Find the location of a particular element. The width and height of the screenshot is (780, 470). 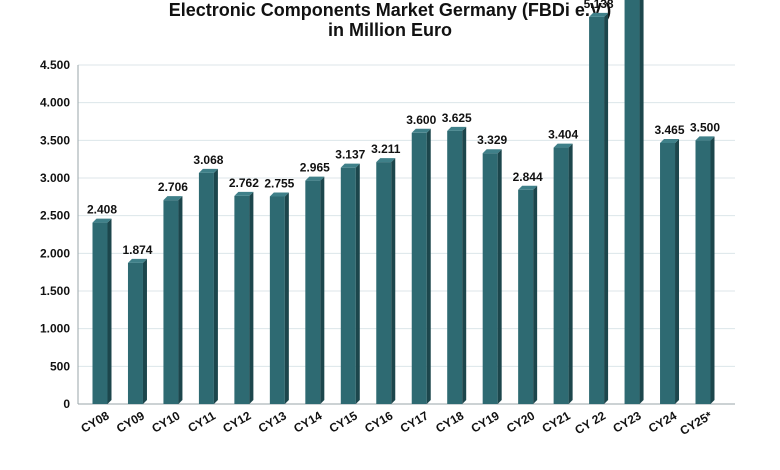

y-tick-label: 500 is located at coordinates (60, 366).